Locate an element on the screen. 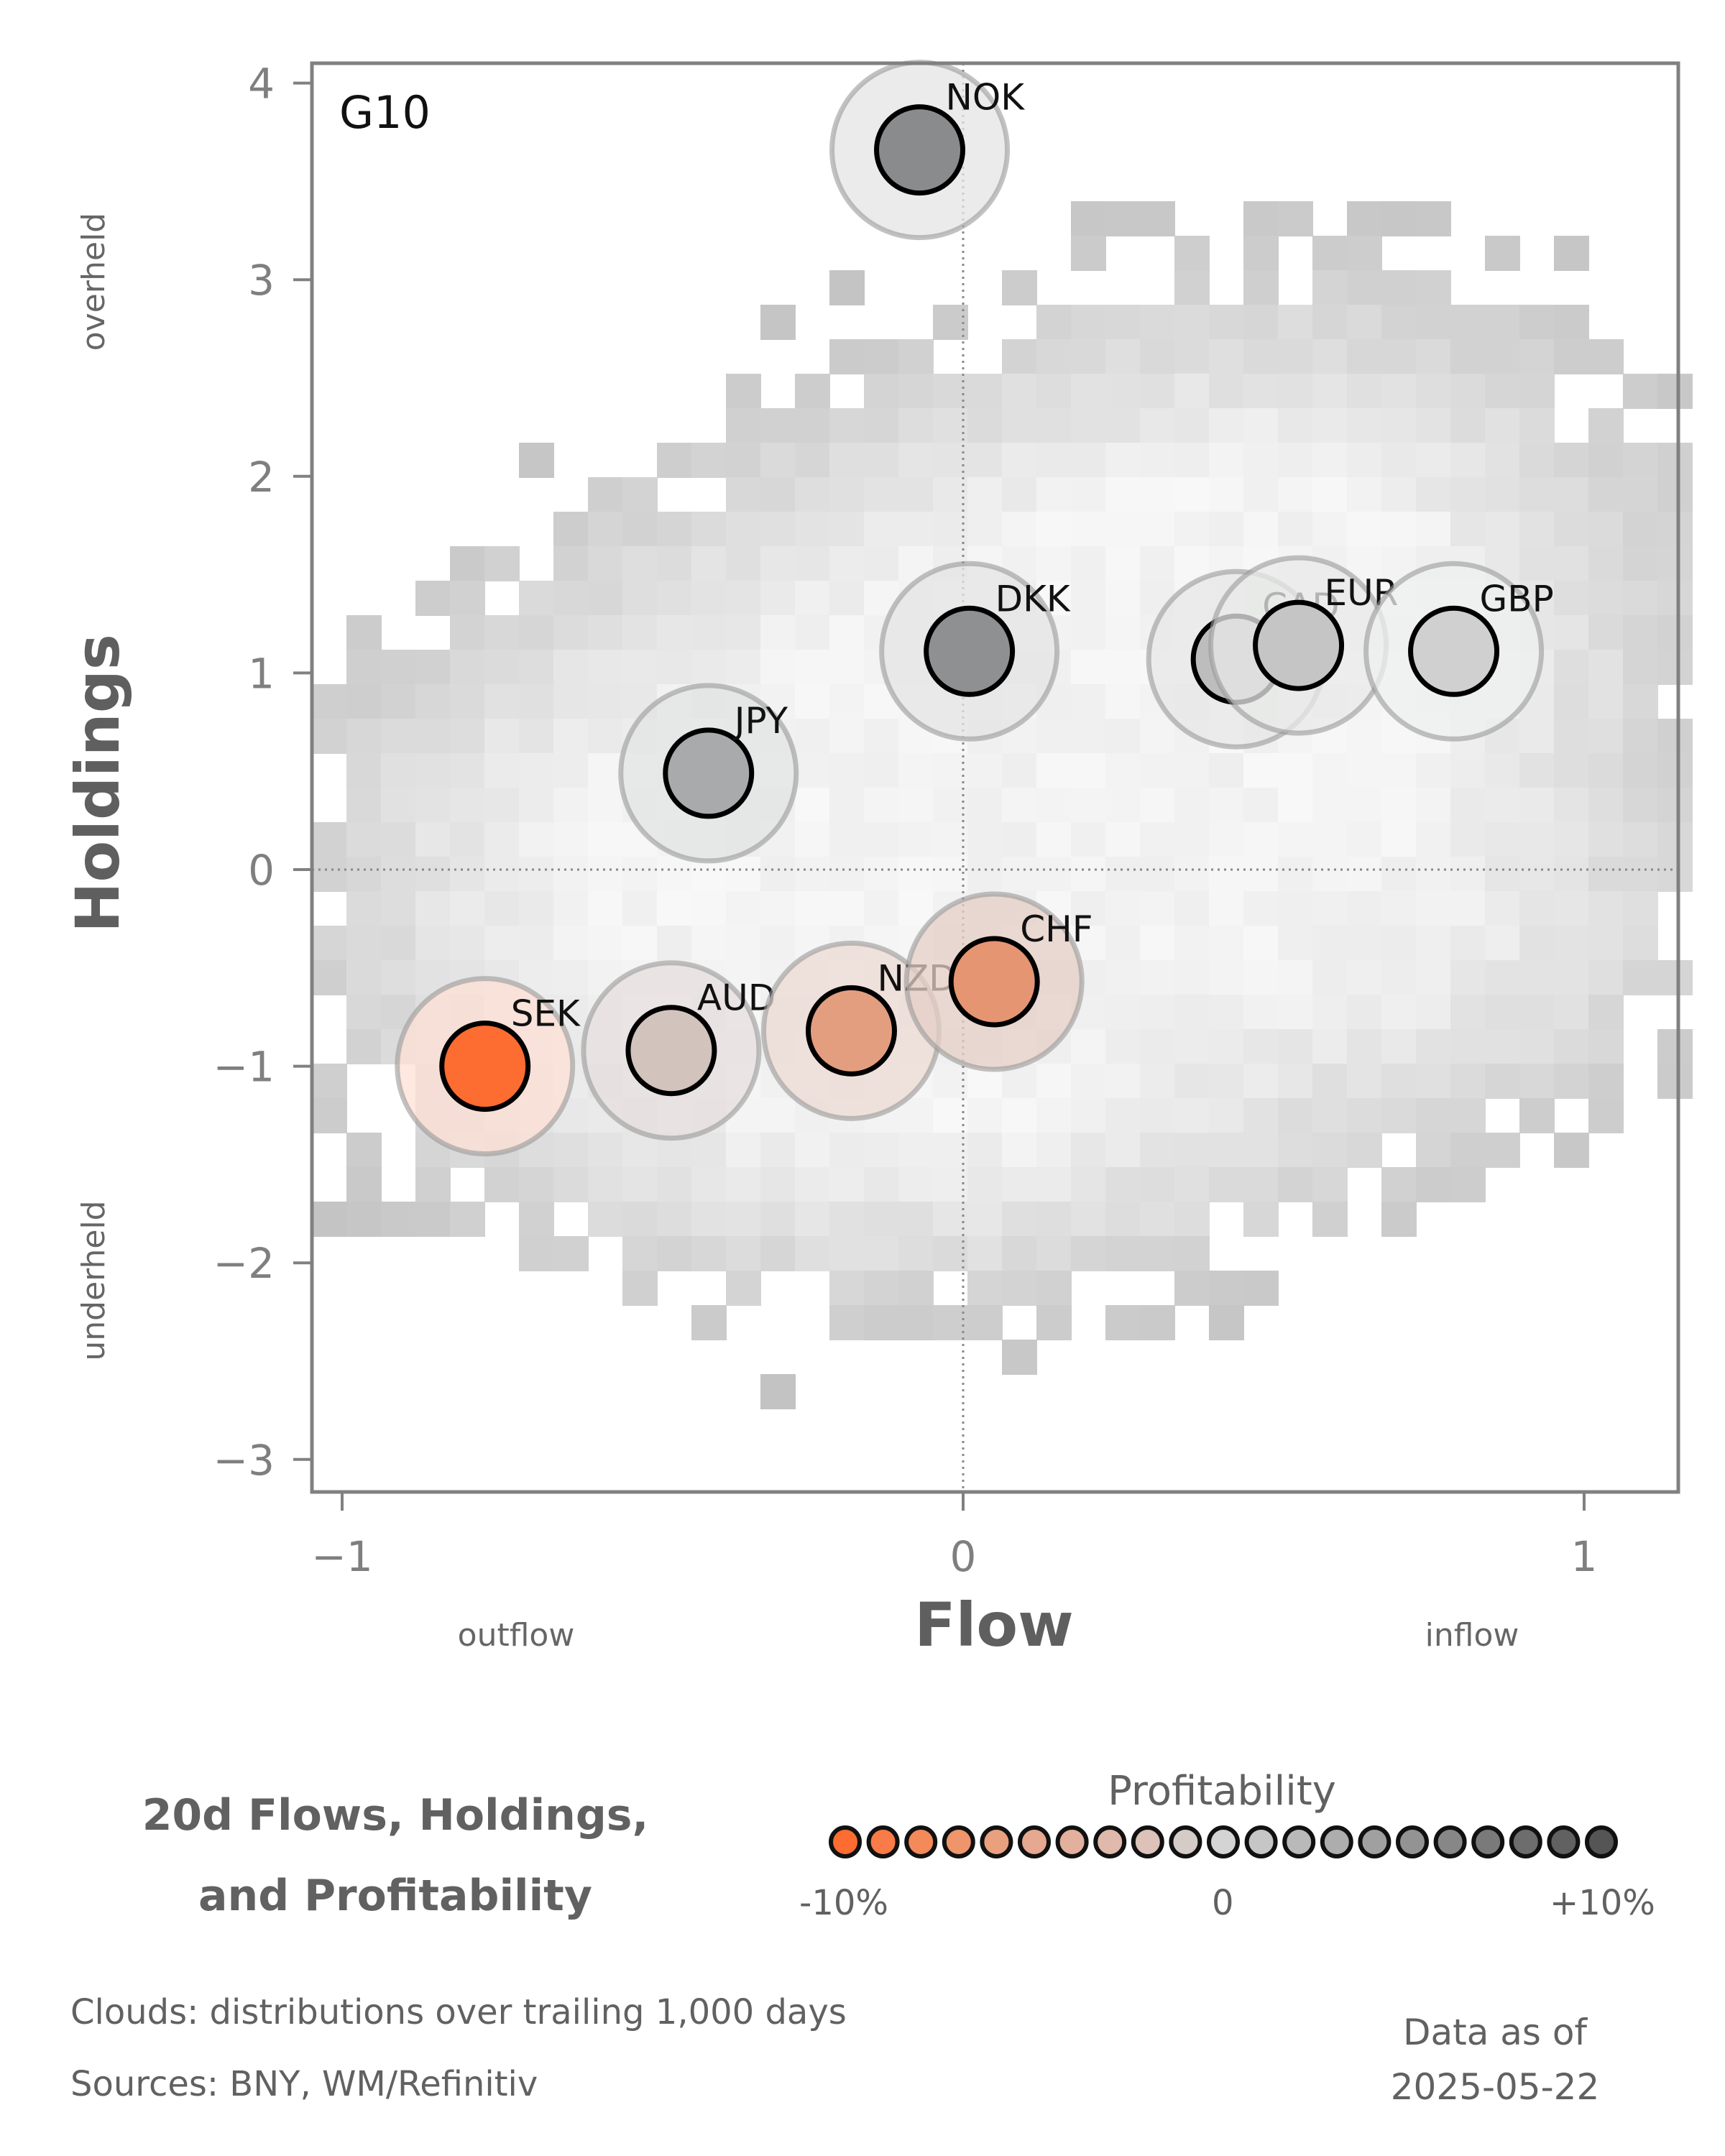 The height and width of the screenshot is (2156, 1725). label-chf: CHF is located at coordinates (1056, 929).